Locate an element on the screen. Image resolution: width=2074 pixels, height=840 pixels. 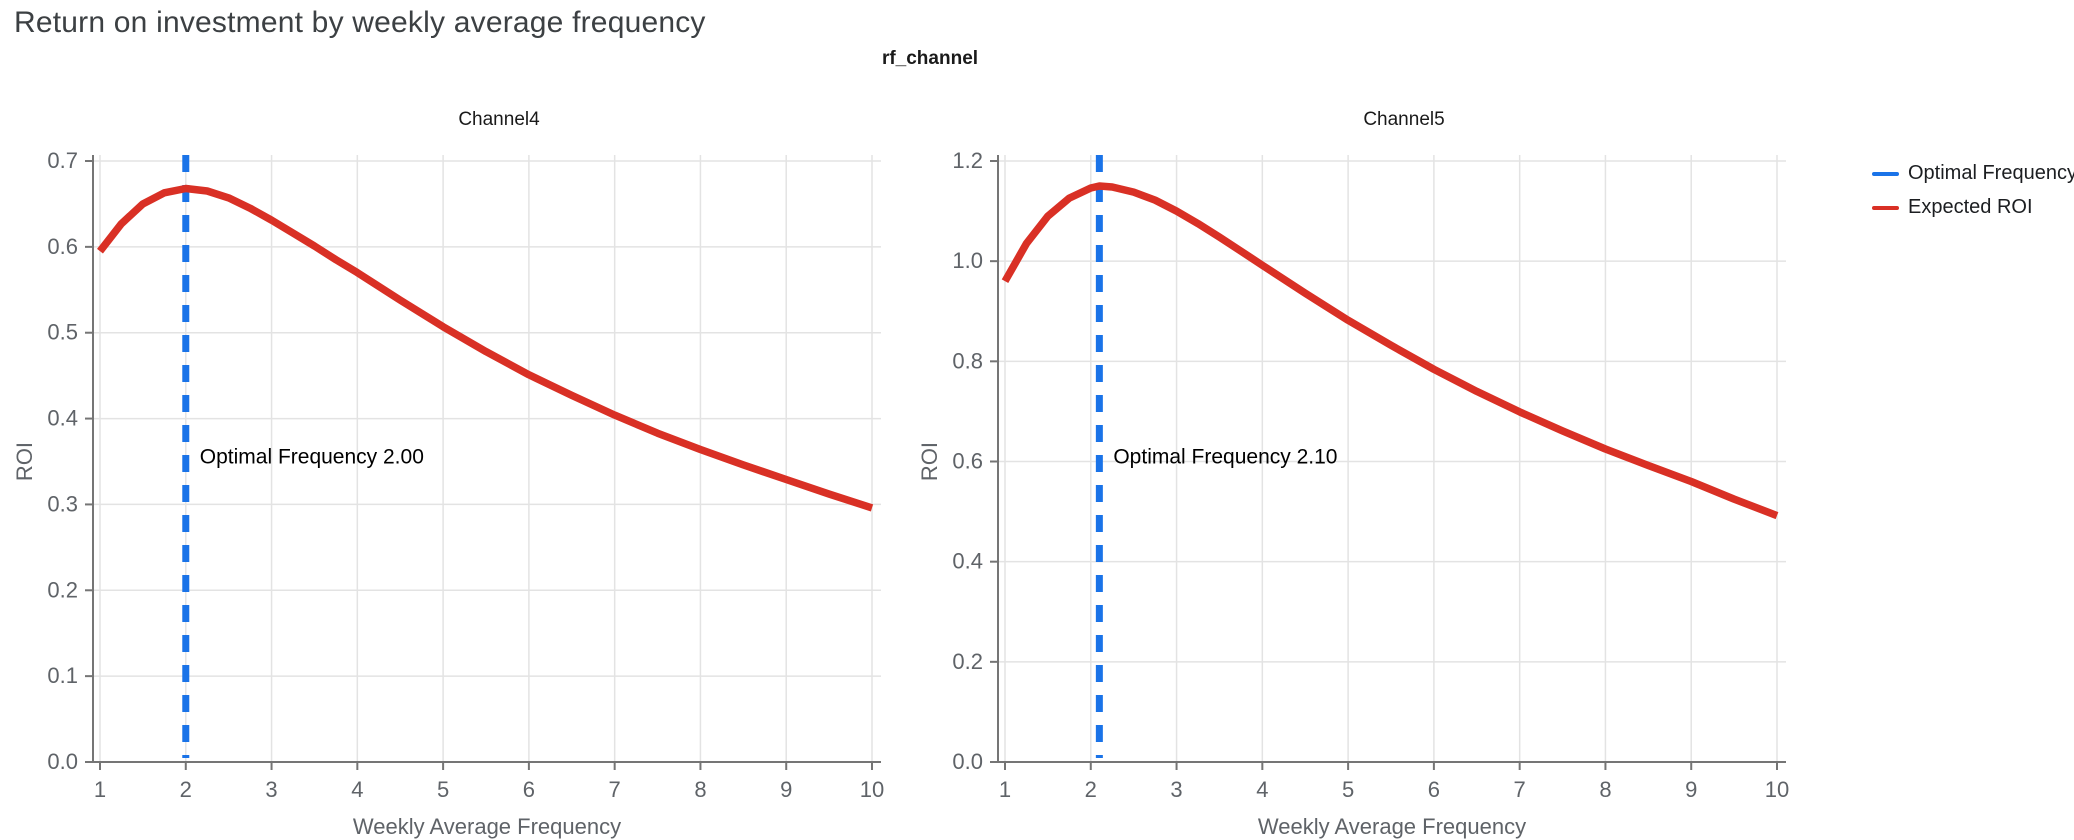
y-tick-label: 1.0 is located at coordinates (967, 260).